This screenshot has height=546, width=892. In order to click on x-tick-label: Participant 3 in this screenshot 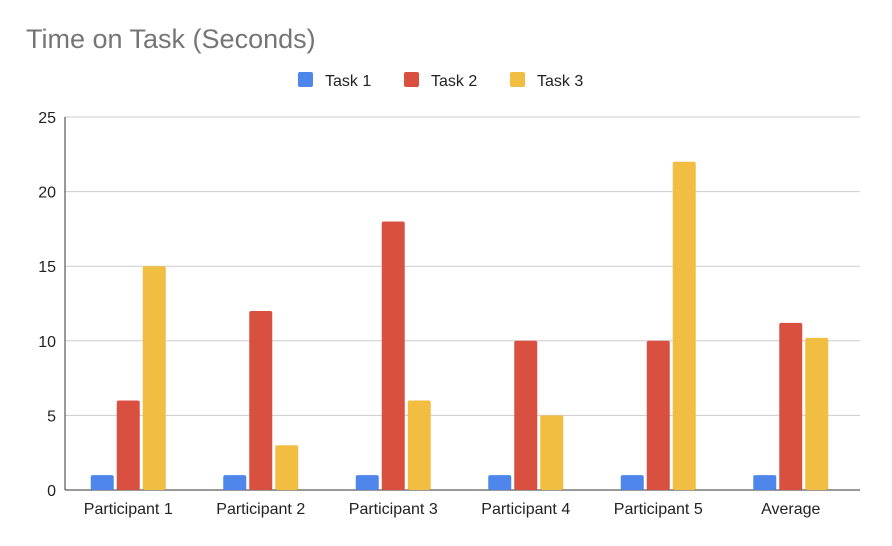, I will do `click(393, 509)`.